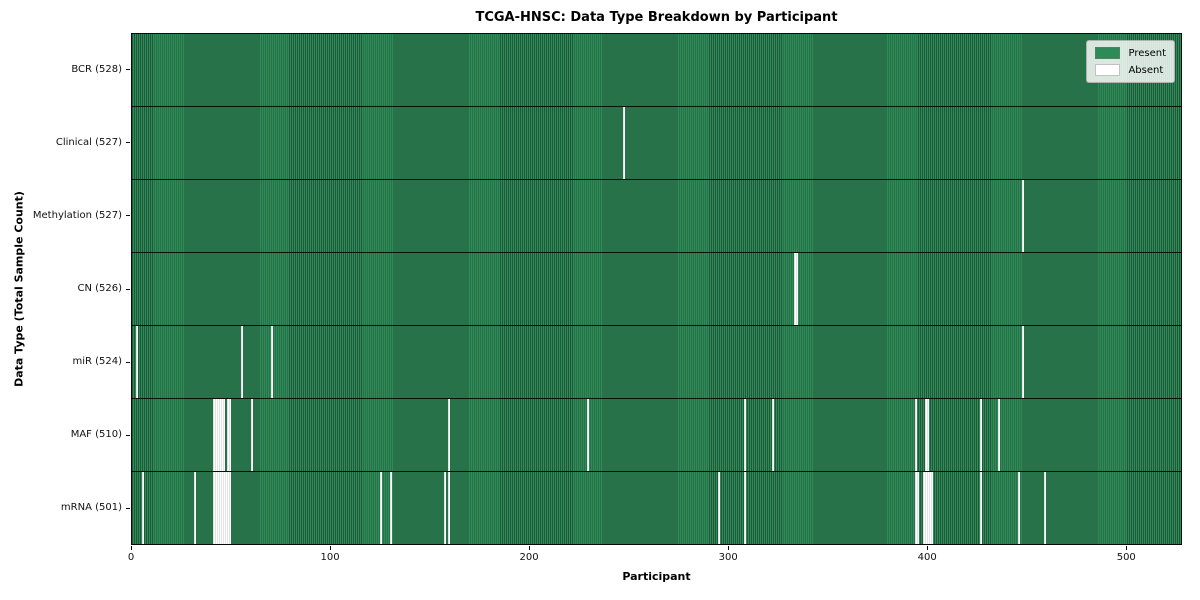  Describe the element at coordinates (728, 557) in the screenshot. I see `x-tick-label: 300` at that location.